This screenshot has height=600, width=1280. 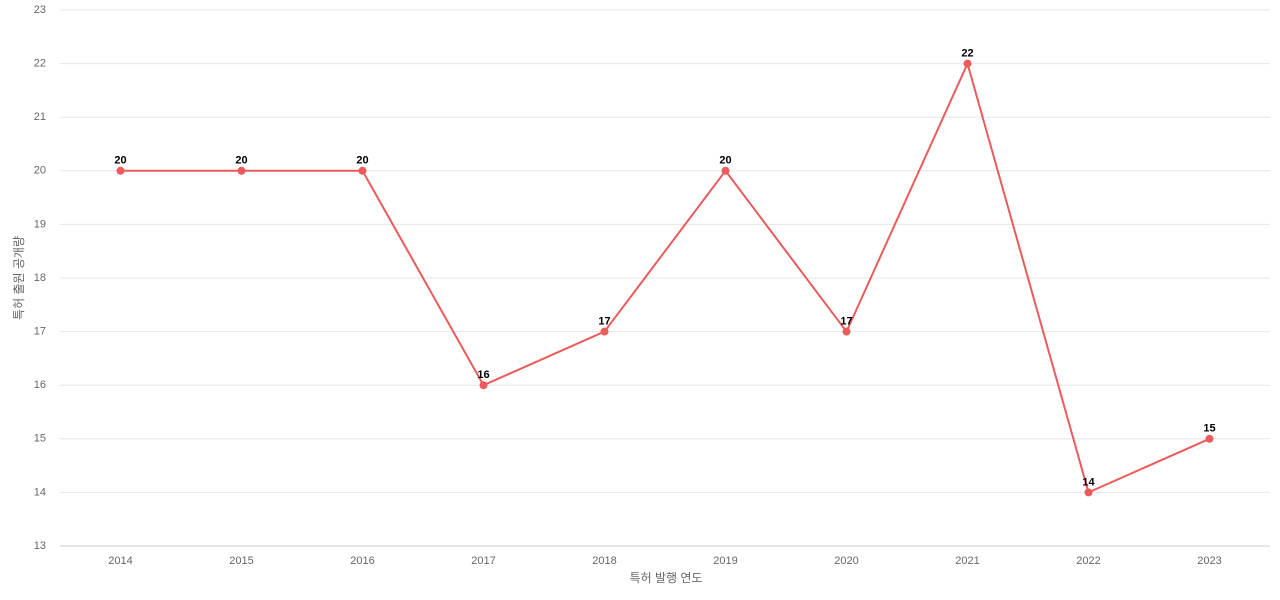 I want to click on data-label: 16, so click(x=483, y=375).